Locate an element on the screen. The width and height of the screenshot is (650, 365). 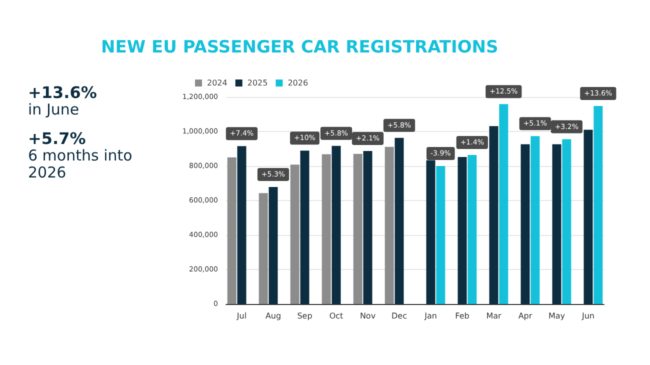
x-tick-label: Jan is located at coordinates (430, 316).